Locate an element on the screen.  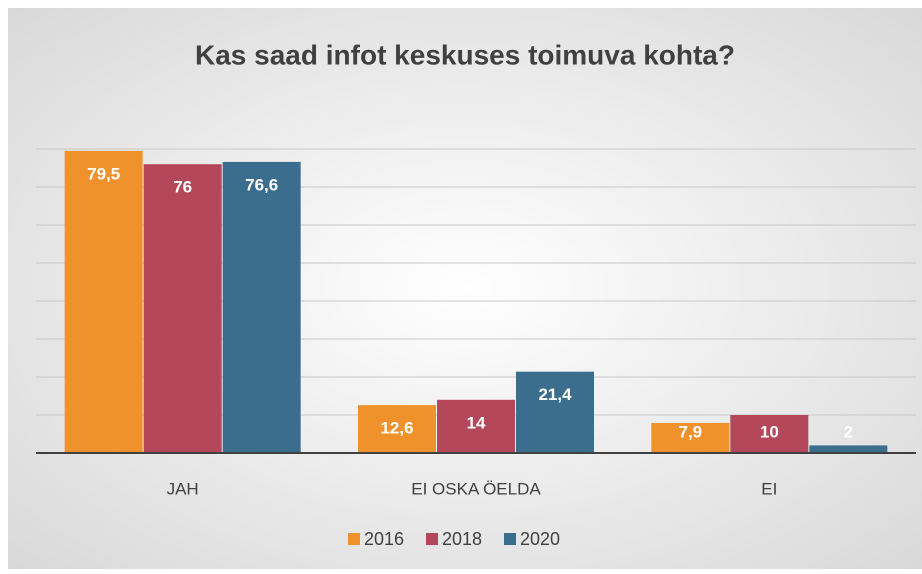
legend-label: 2018 is located at coordinates (462, 539).